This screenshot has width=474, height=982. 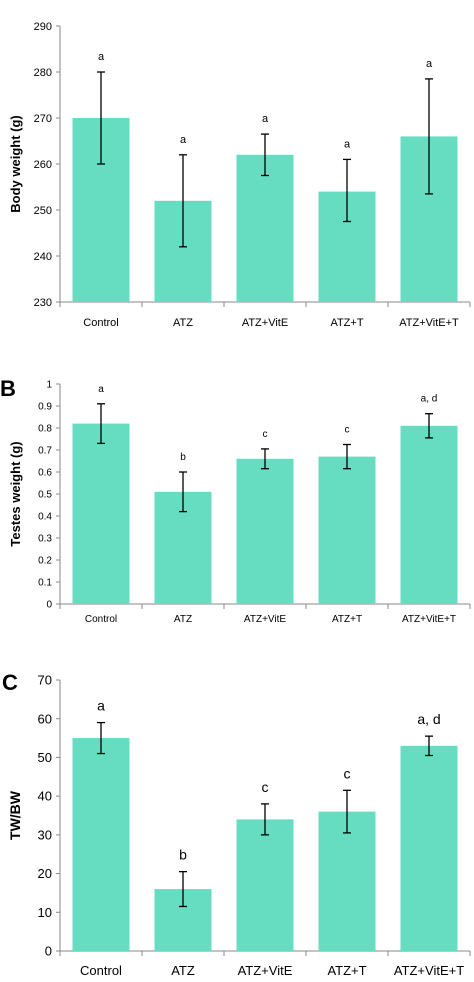 I want to click on y-tick-label: 0.7, so click(x=45, y=451).